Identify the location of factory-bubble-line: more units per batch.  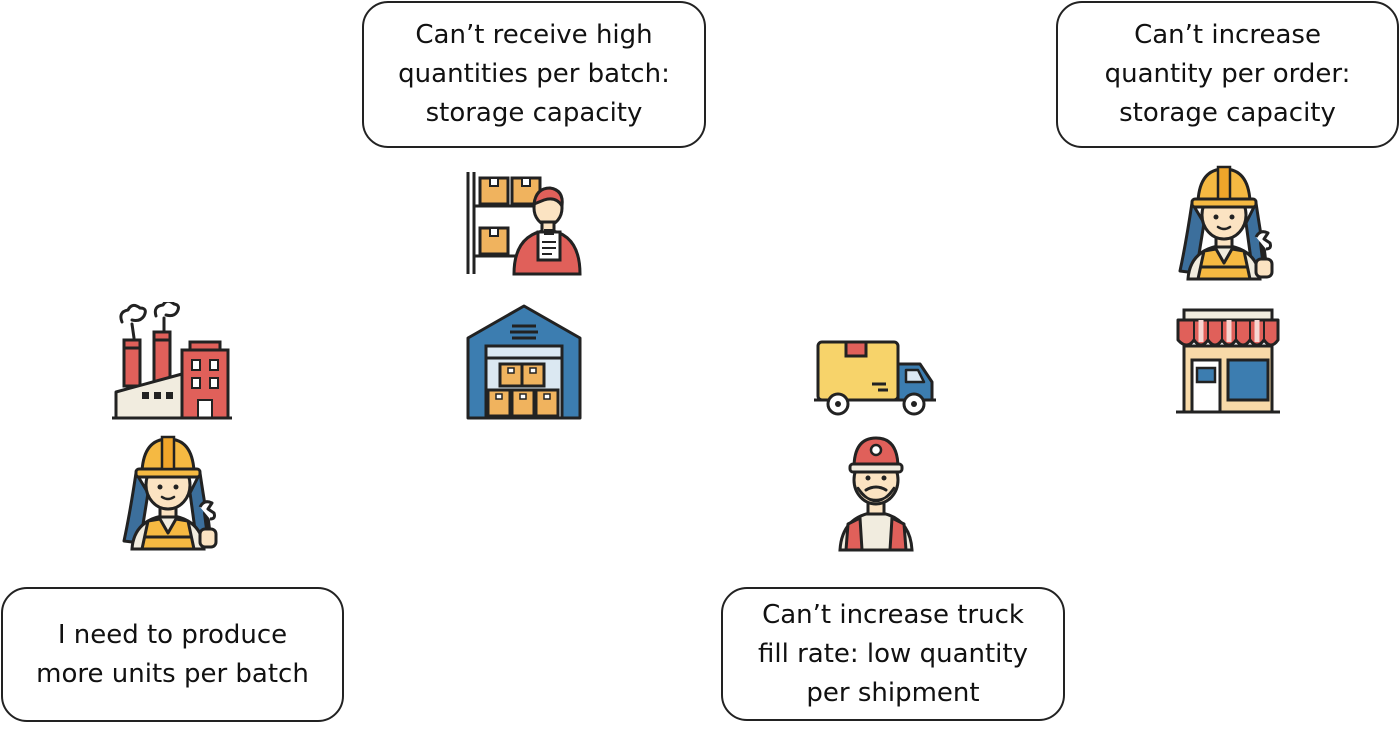
(172, 673).